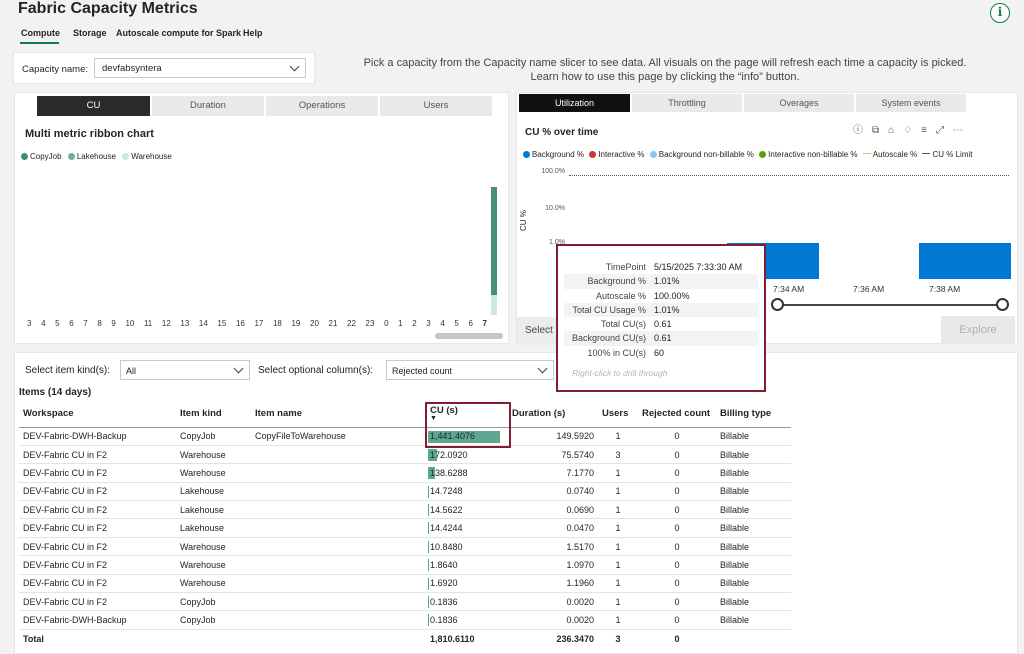  I want to click on tab-system-events: System events, so click(911, 103).